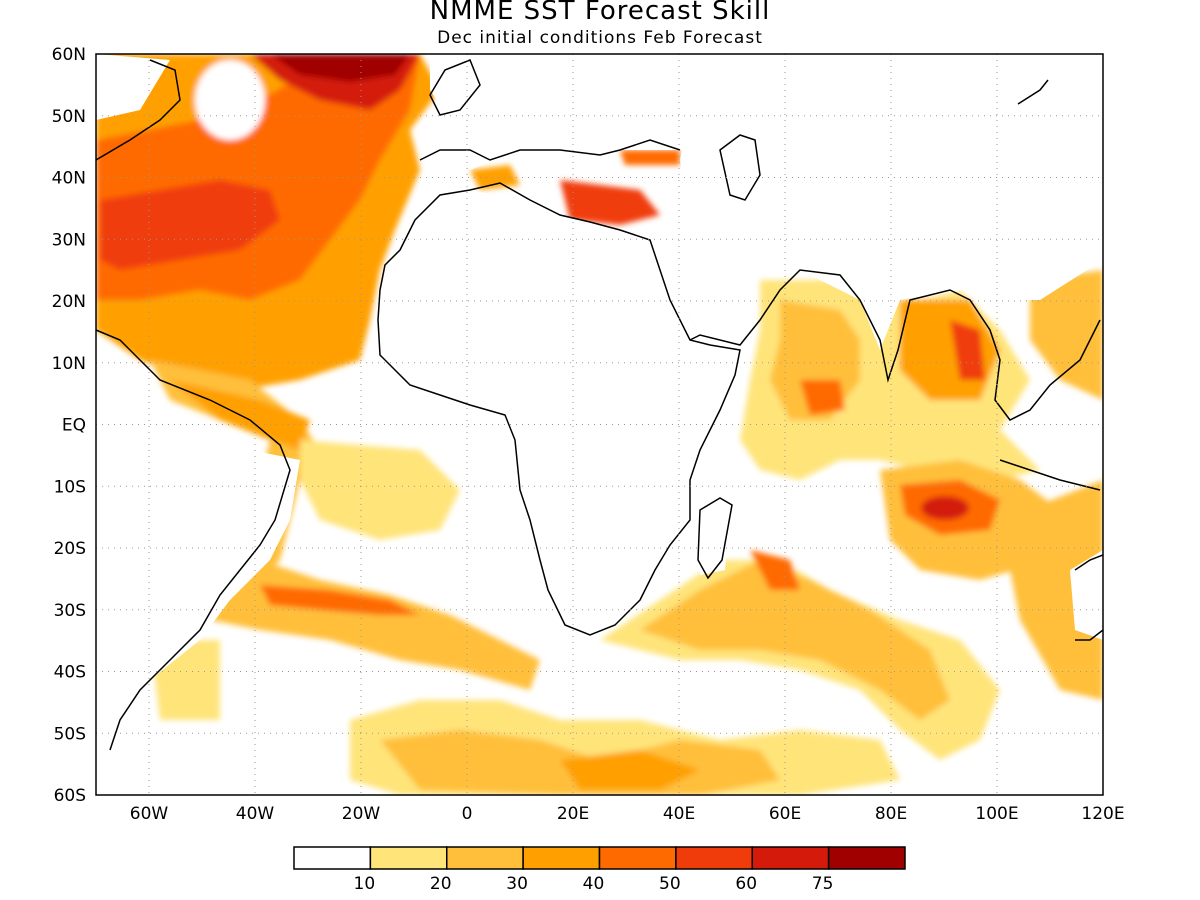  Describe the element at coordinates (573, 814) in the screenshot. I see `longitude-label: 20E` at that location.